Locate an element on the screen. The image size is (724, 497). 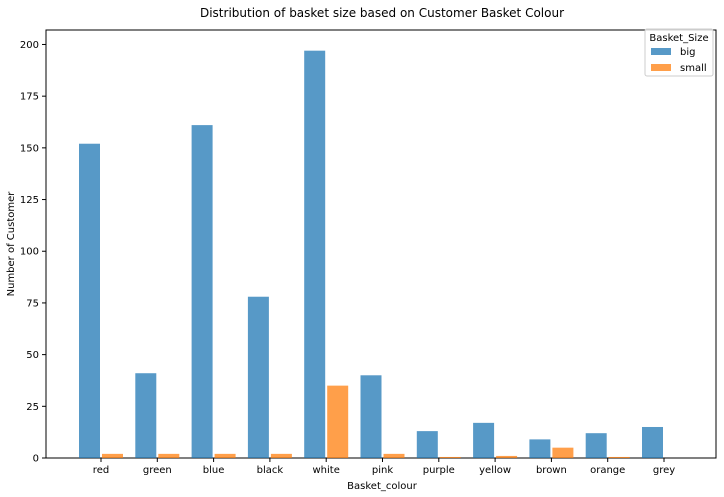
x-tick-label: blue is located at coordinates (214, 470).